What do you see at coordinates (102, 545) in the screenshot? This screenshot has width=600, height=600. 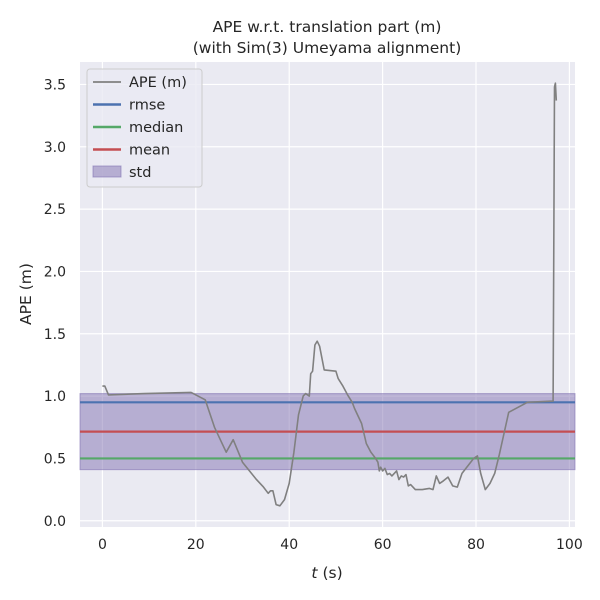 I see `x-tick-label: 0` at bounding box center [102, 545].